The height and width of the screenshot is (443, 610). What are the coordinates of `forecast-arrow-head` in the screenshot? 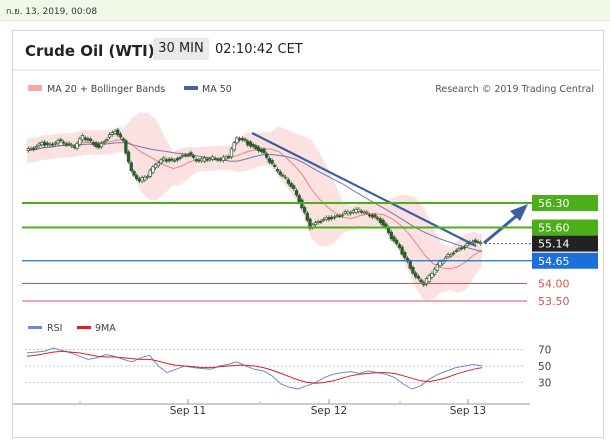 It's located at (519, 212).